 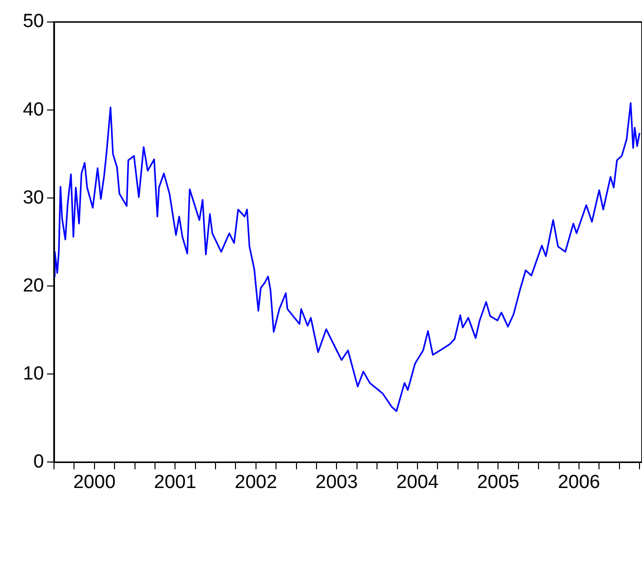 What do you see at coordinates (33, 21) in the screenshot?
I see `y-tick-label: 50` at bounding box center [33, 21].